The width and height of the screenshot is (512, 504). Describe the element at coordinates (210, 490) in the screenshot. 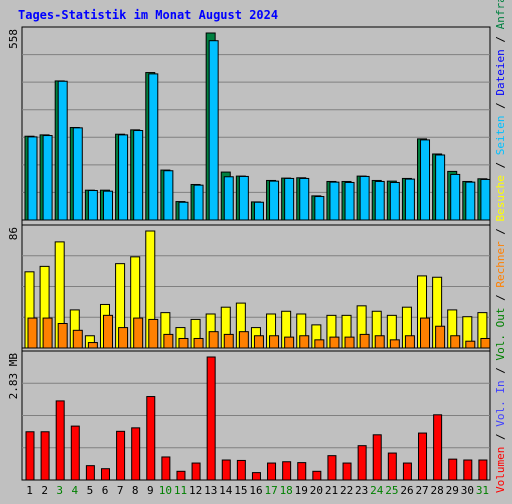

I see `x-tick-label: 13` at that location.